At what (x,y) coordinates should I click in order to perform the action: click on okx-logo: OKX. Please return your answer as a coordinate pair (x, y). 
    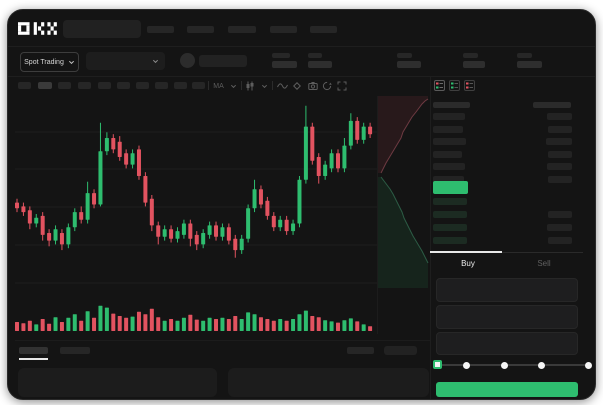
    Looking at the image, I should click on (39, 28).